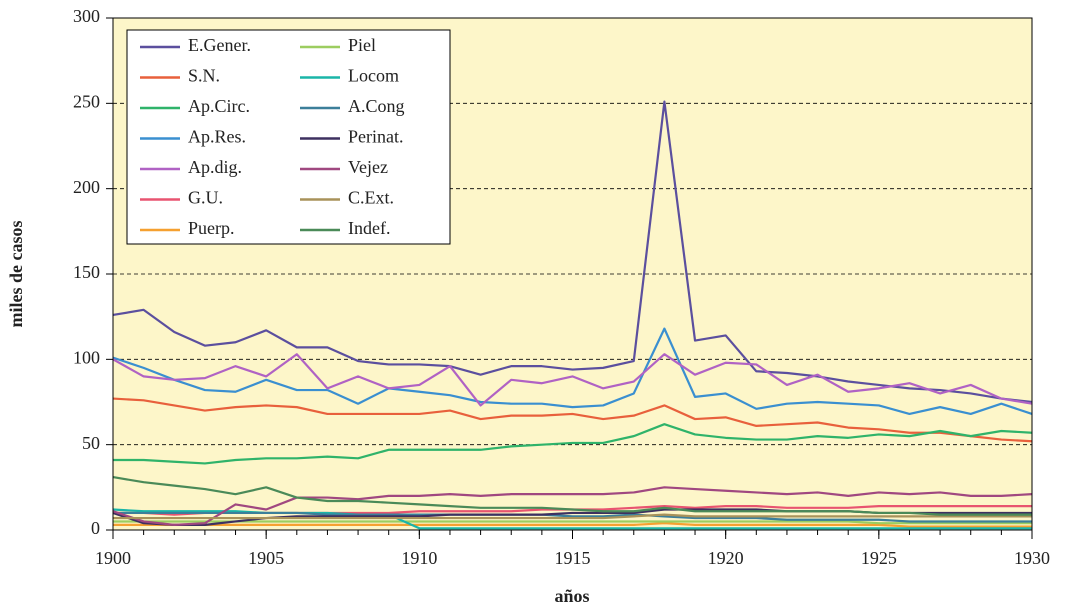 This screenshot has width=1072, height=612. What do you see at coordinates (219, 45) in the screenshot?
I see `legend-label: E.Gener.` at bounding box center [219, 45].